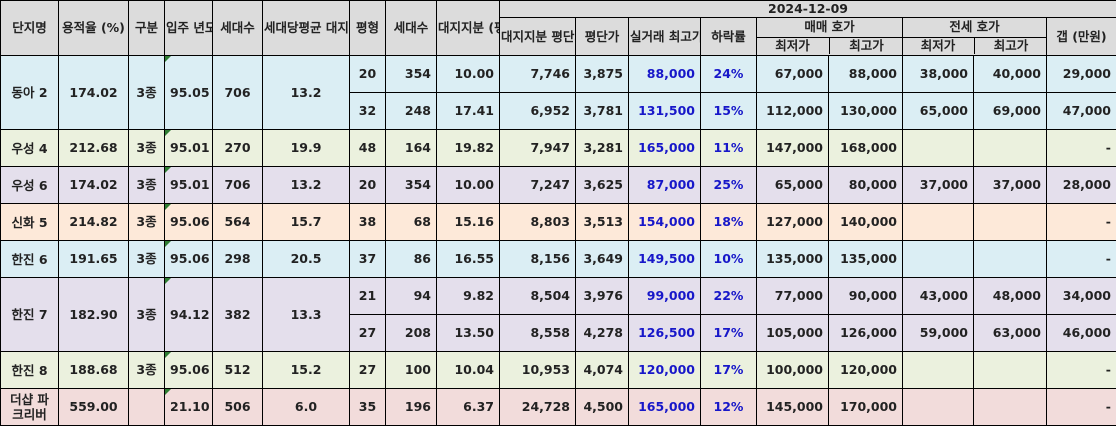  I want to click on real-trade-max-cell: 99,000, so click(664, 296).